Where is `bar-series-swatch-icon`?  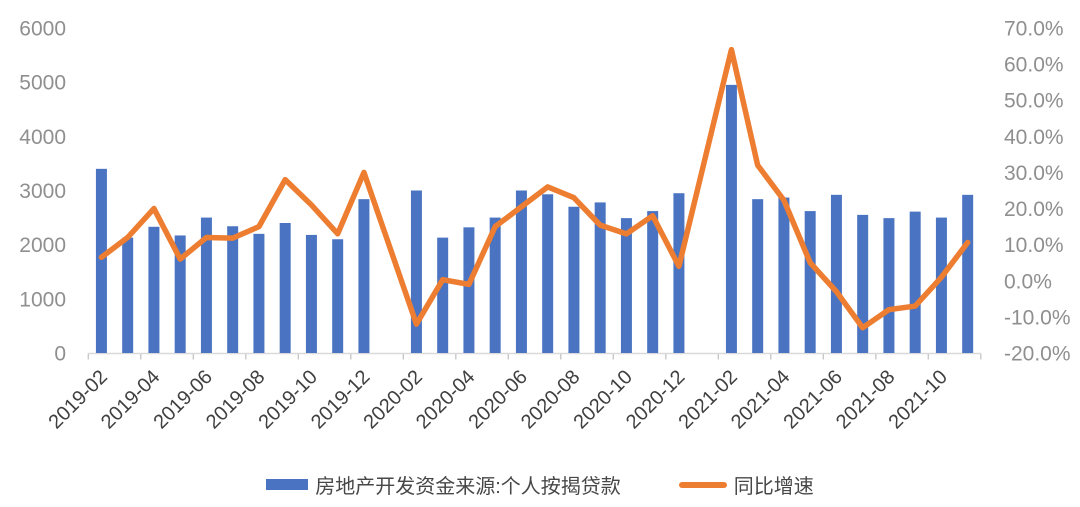 bar-series-swatch-icon is located at coordinates (287, 484).